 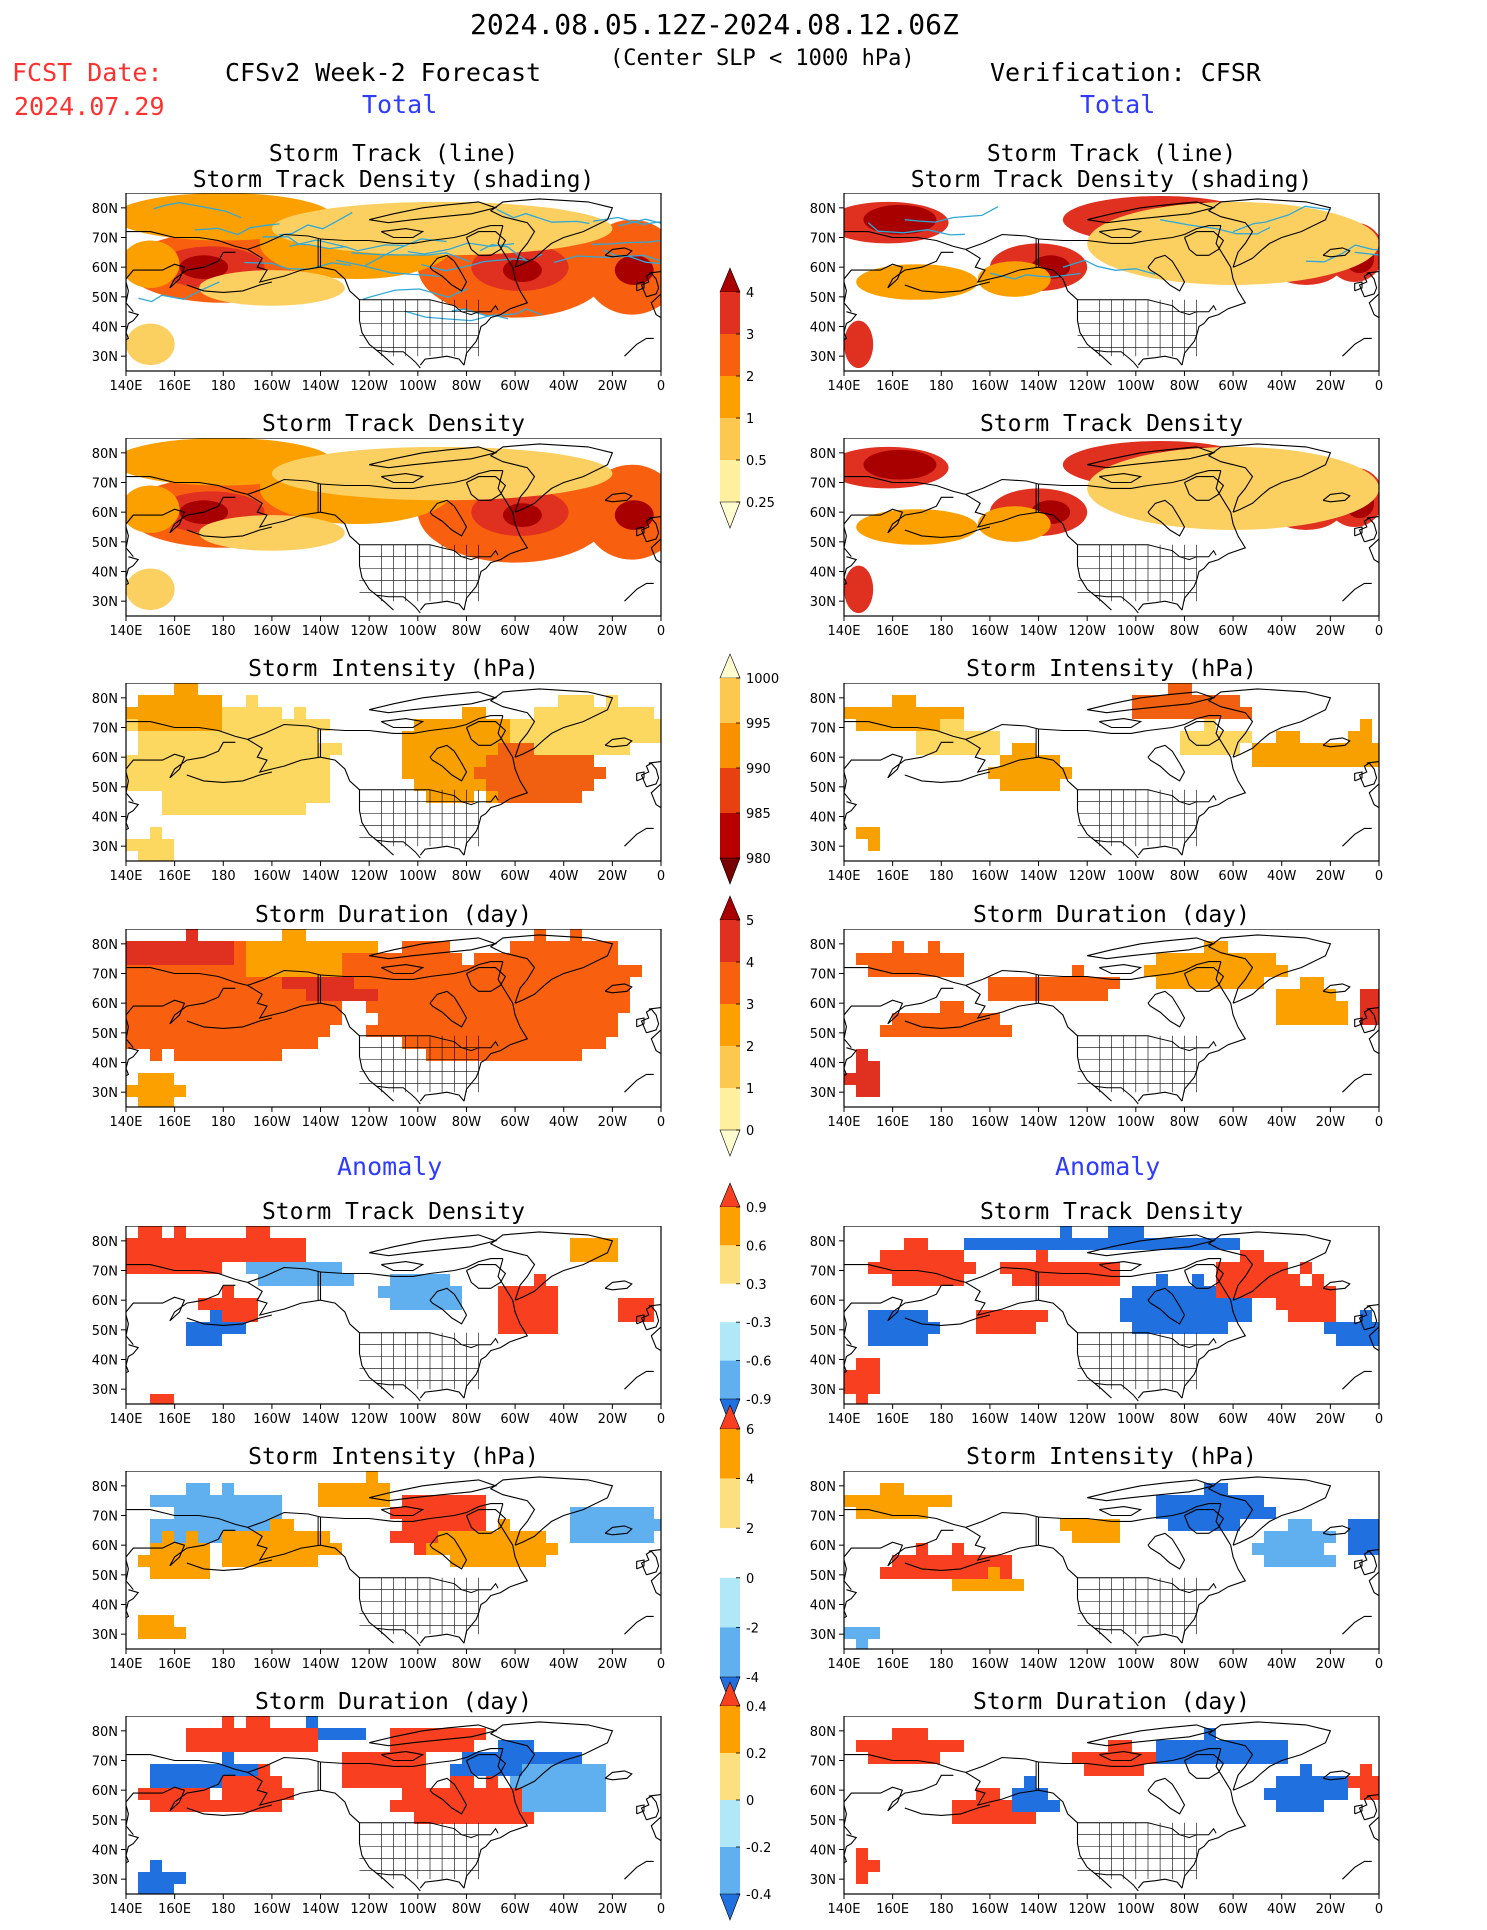 I want to click on lon-tick-label: 160W, so click(x=272, y=1122).